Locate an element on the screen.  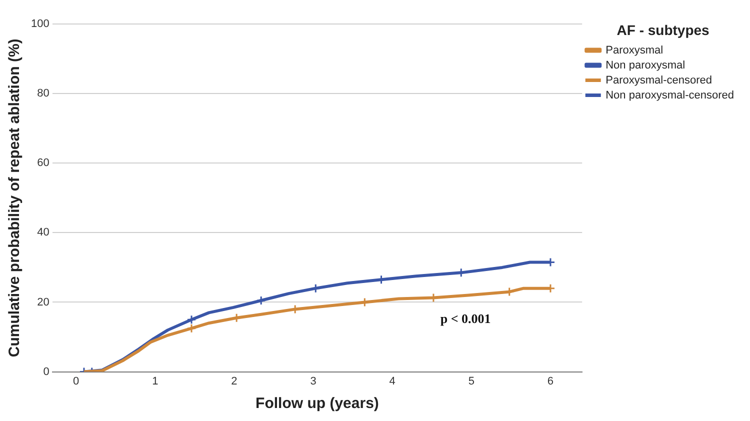
legend-title: AF - subtypes is located at coordinates (663, 30).